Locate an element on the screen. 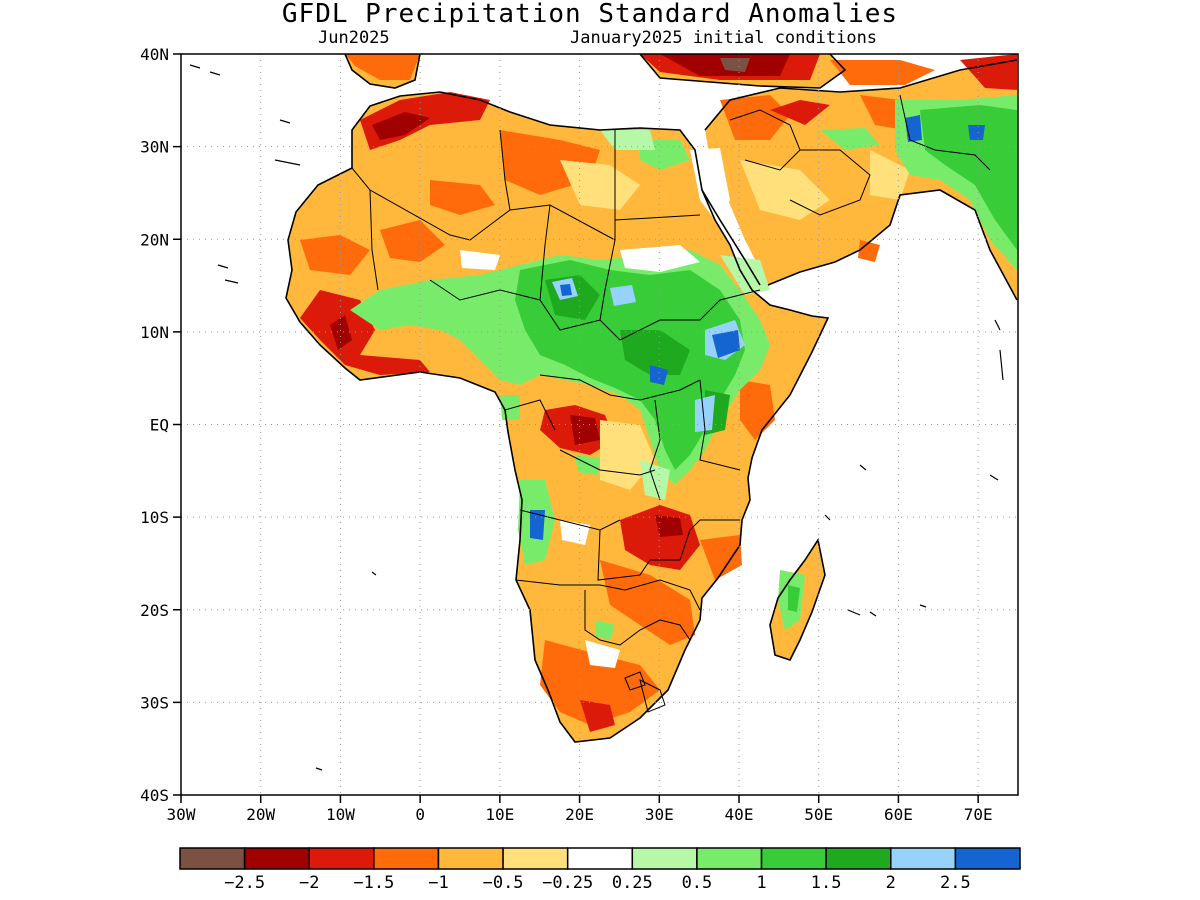 The image size is (1200, 900). lon-tick-label: 30W is located at coordinates (181, 814).